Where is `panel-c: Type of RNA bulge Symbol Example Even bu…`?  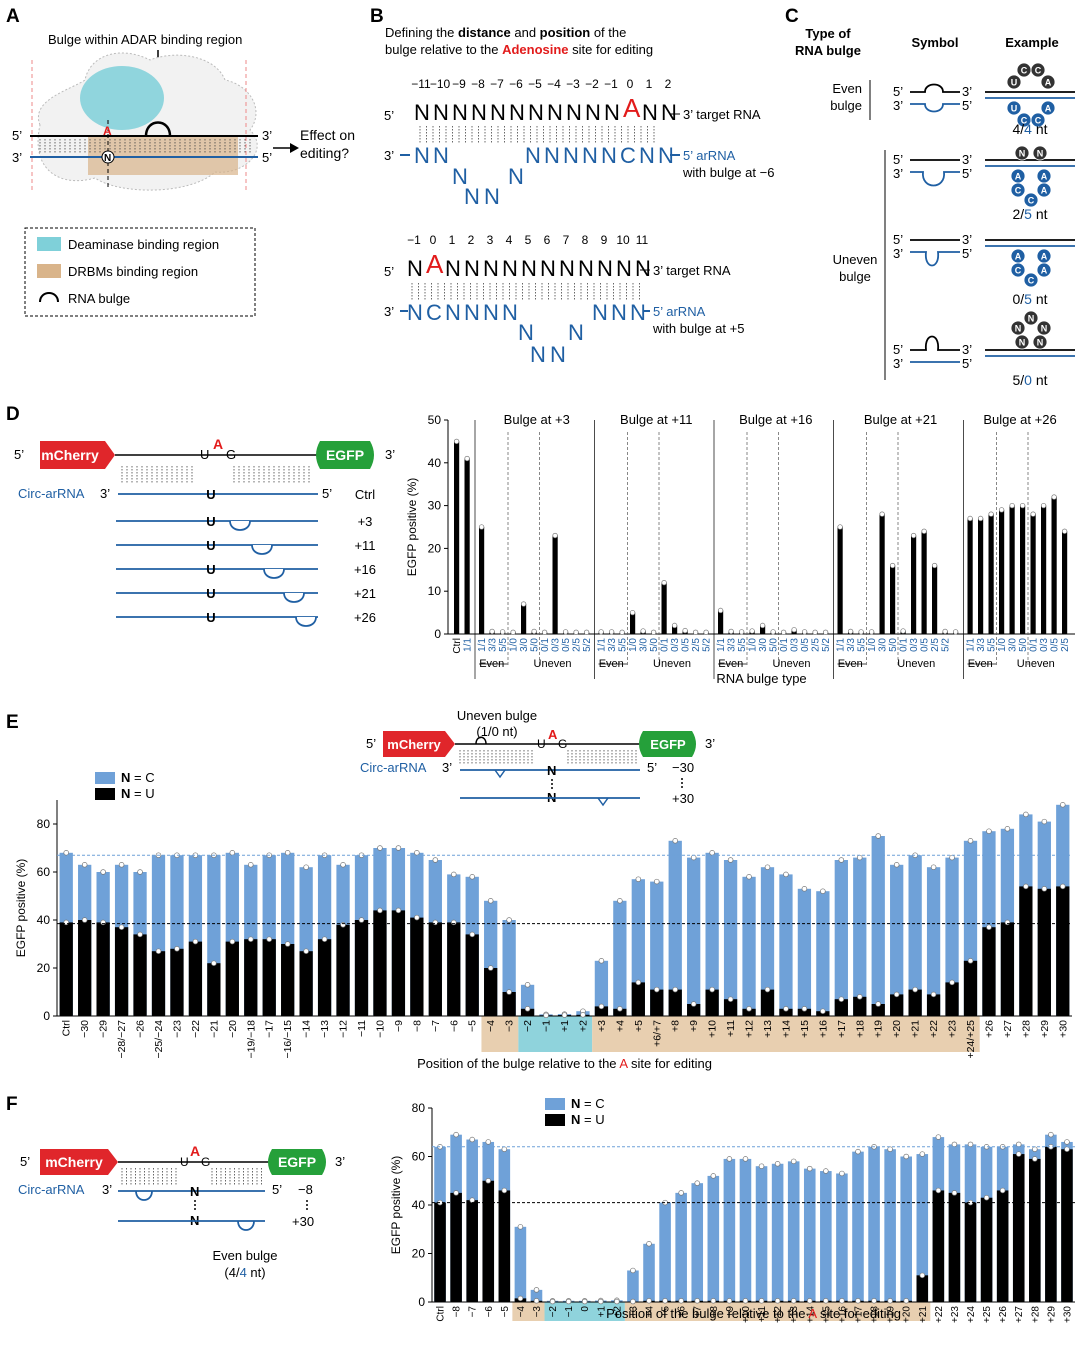
panel-c: Type of RNA bulge Symbol Example Even bu… is located at coordinates (935, 207).